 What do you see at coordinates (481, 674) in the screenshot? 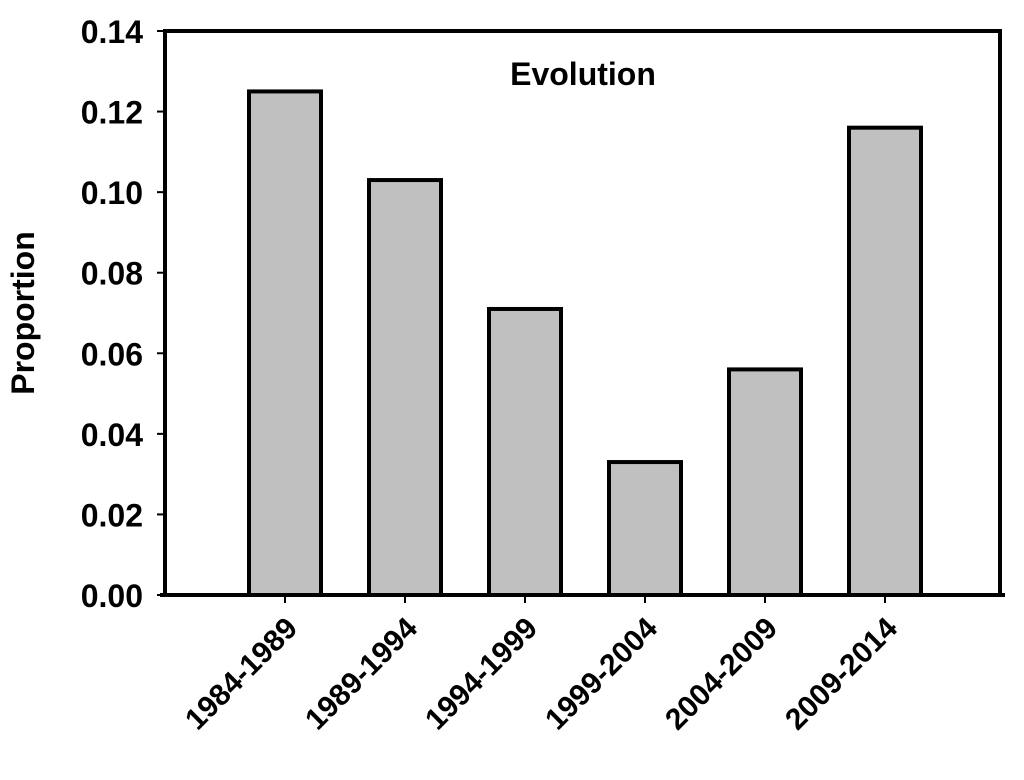
I see `x-tick-label: 1994-1999` at bounding box center [481, 674].